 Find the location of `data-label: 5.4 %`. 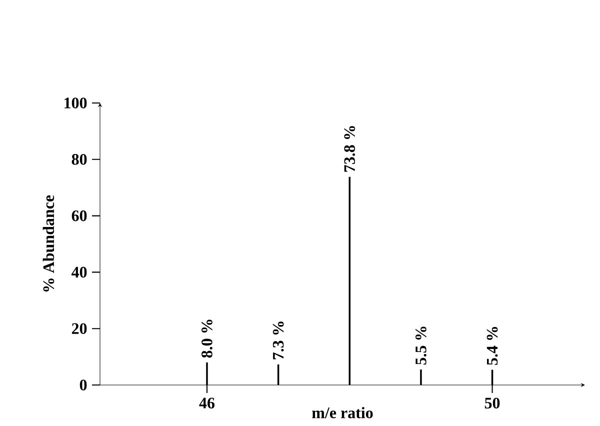

data-label: 5.4 % is located at coordinates (492, 346).